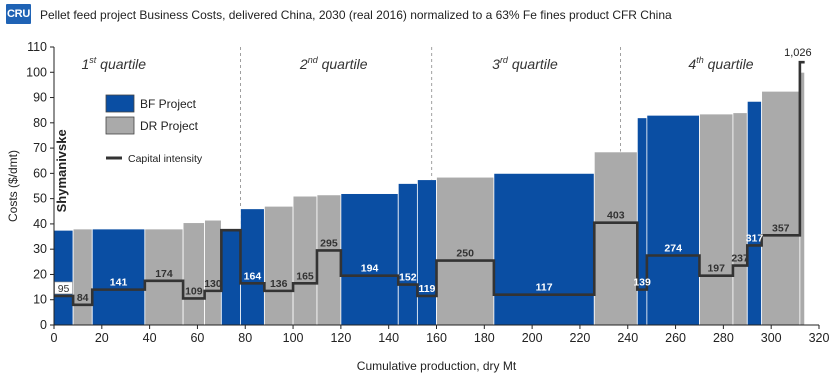 The width and height of the screenshot is (835, 375). I want to click on y-tick-label: 70, so click(40, 148).